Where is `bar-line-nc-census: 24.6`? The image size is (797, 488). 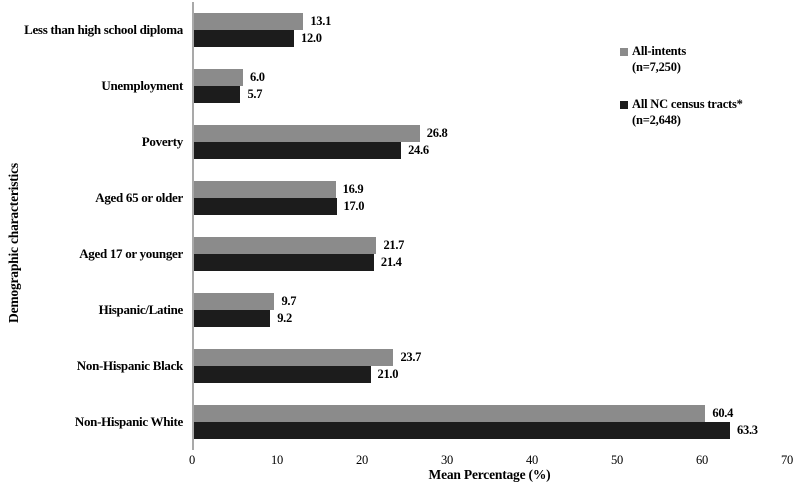
bar-line-nc-census: 24.6 is located at coordinates (489, 150).